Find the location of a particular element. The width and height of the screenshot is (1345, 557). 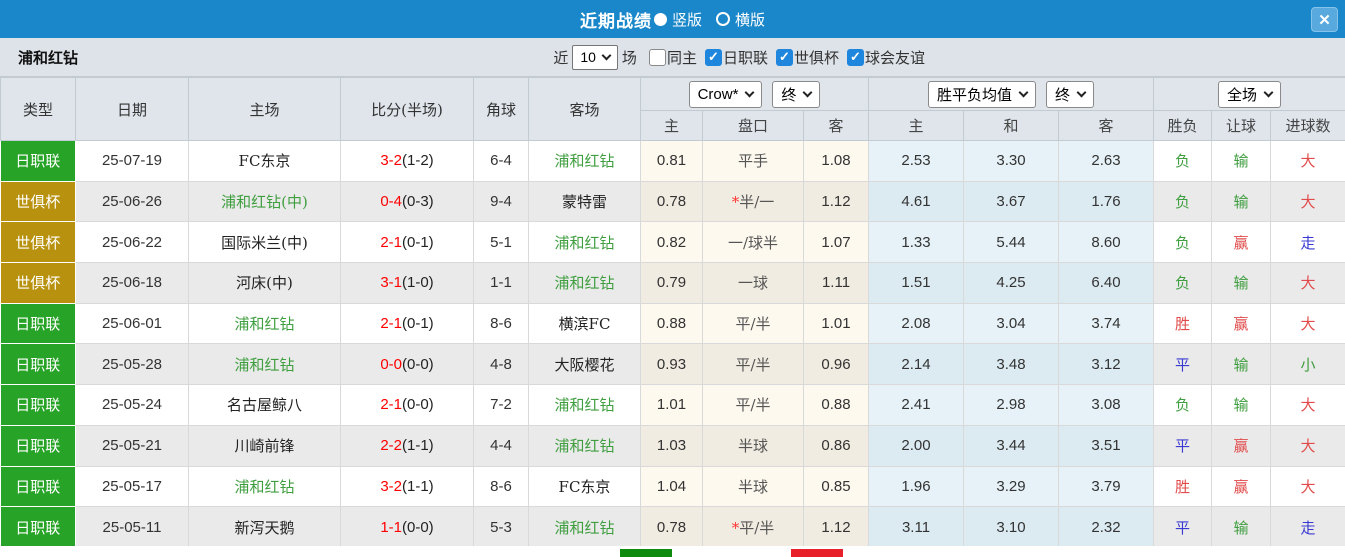

result: 负 is located at coordinates (1183, 283).